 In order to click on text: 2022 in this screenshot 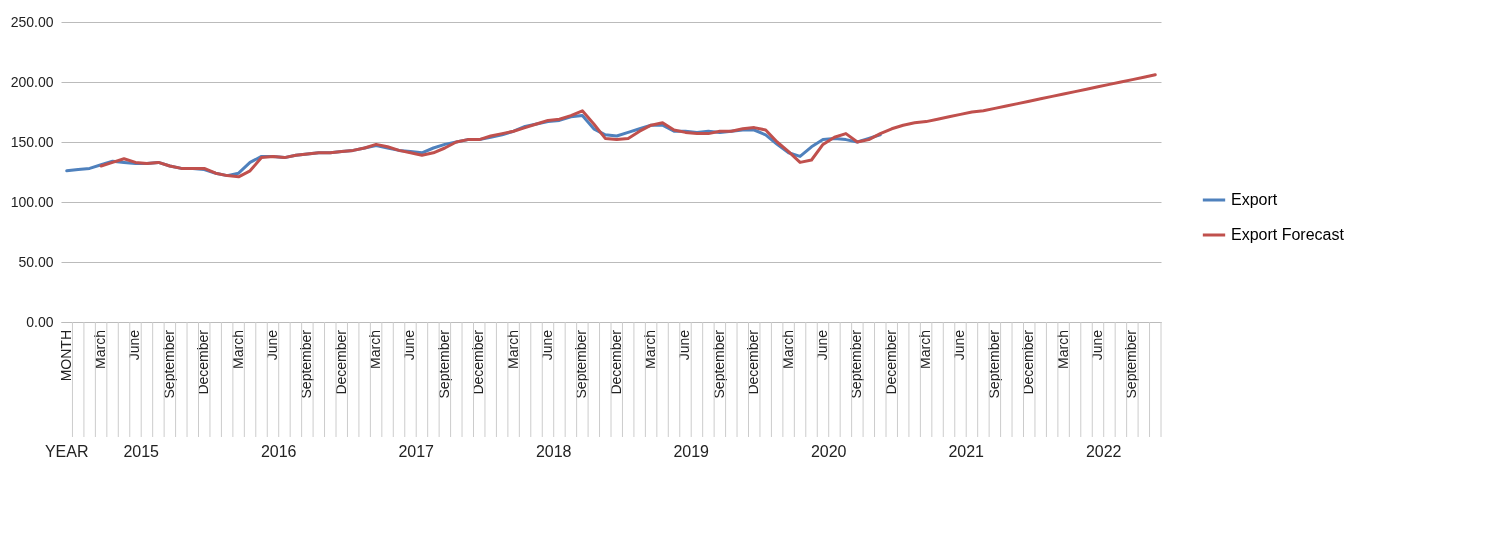, I will do `click(1103, 451)`.